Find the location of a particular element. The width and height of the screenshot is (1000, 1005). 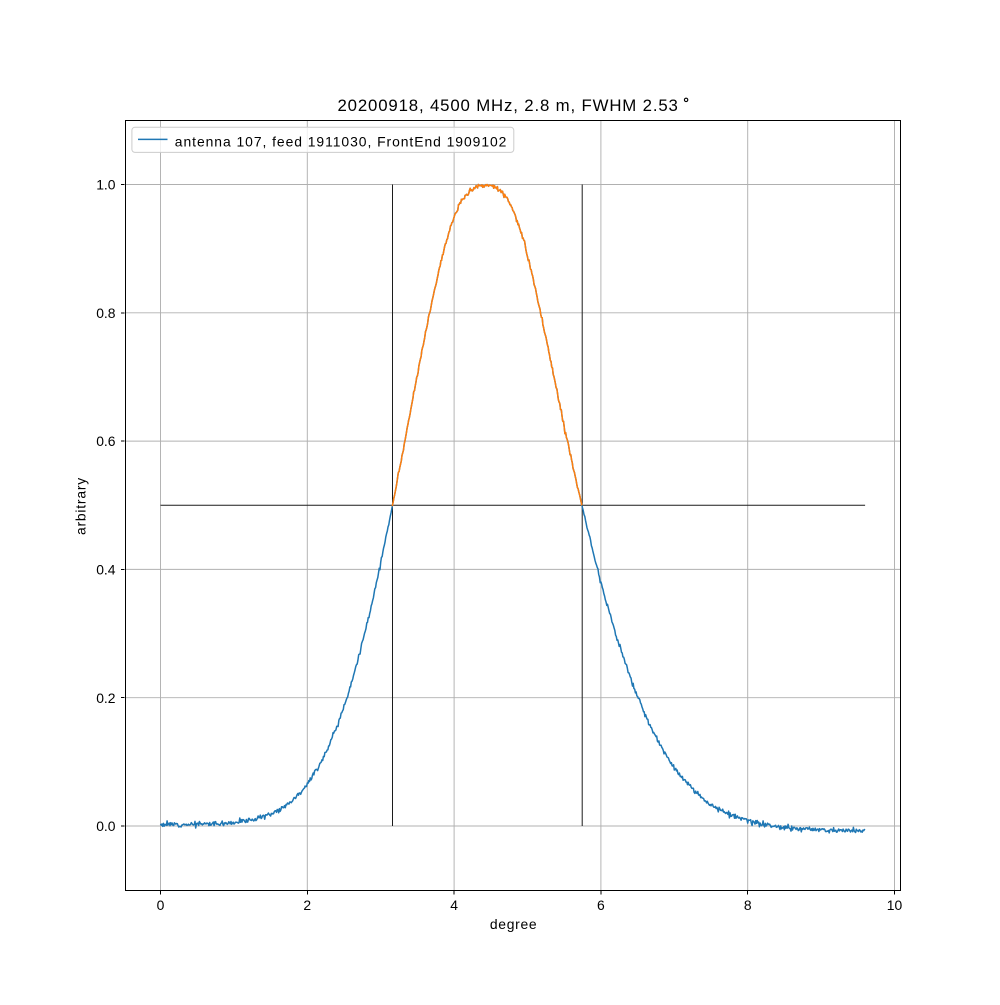

svg-text: 6 is located at coordinates (601, 905).